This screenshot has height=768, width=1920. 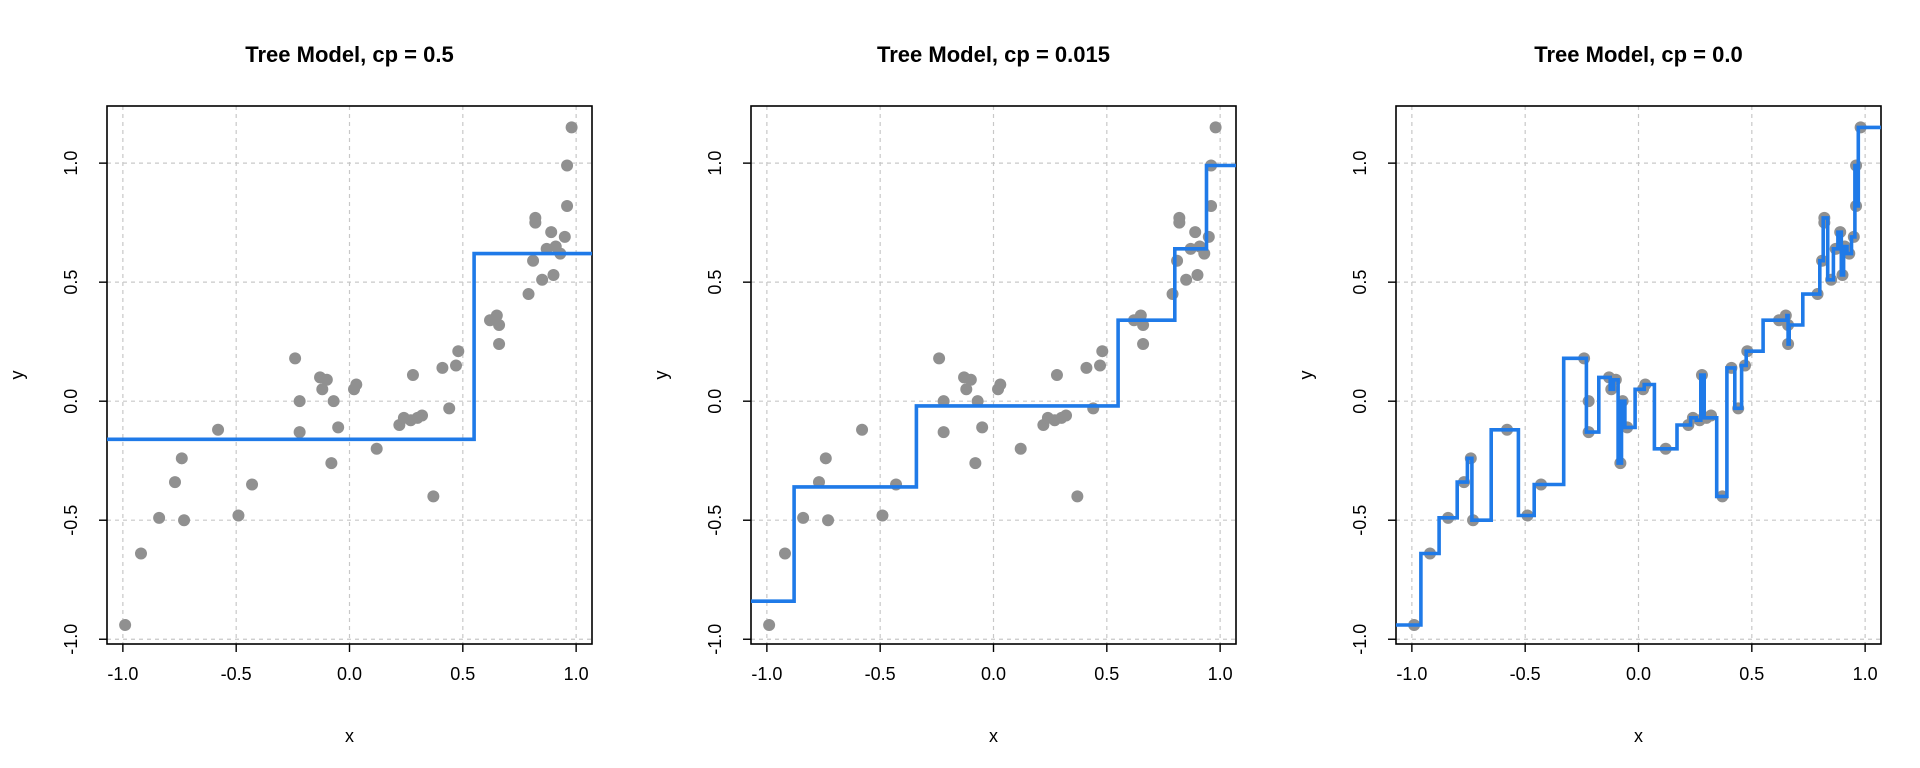 I want to click on chart-title: Tree Model, cp = 0.5, so click(x=349, y=54).